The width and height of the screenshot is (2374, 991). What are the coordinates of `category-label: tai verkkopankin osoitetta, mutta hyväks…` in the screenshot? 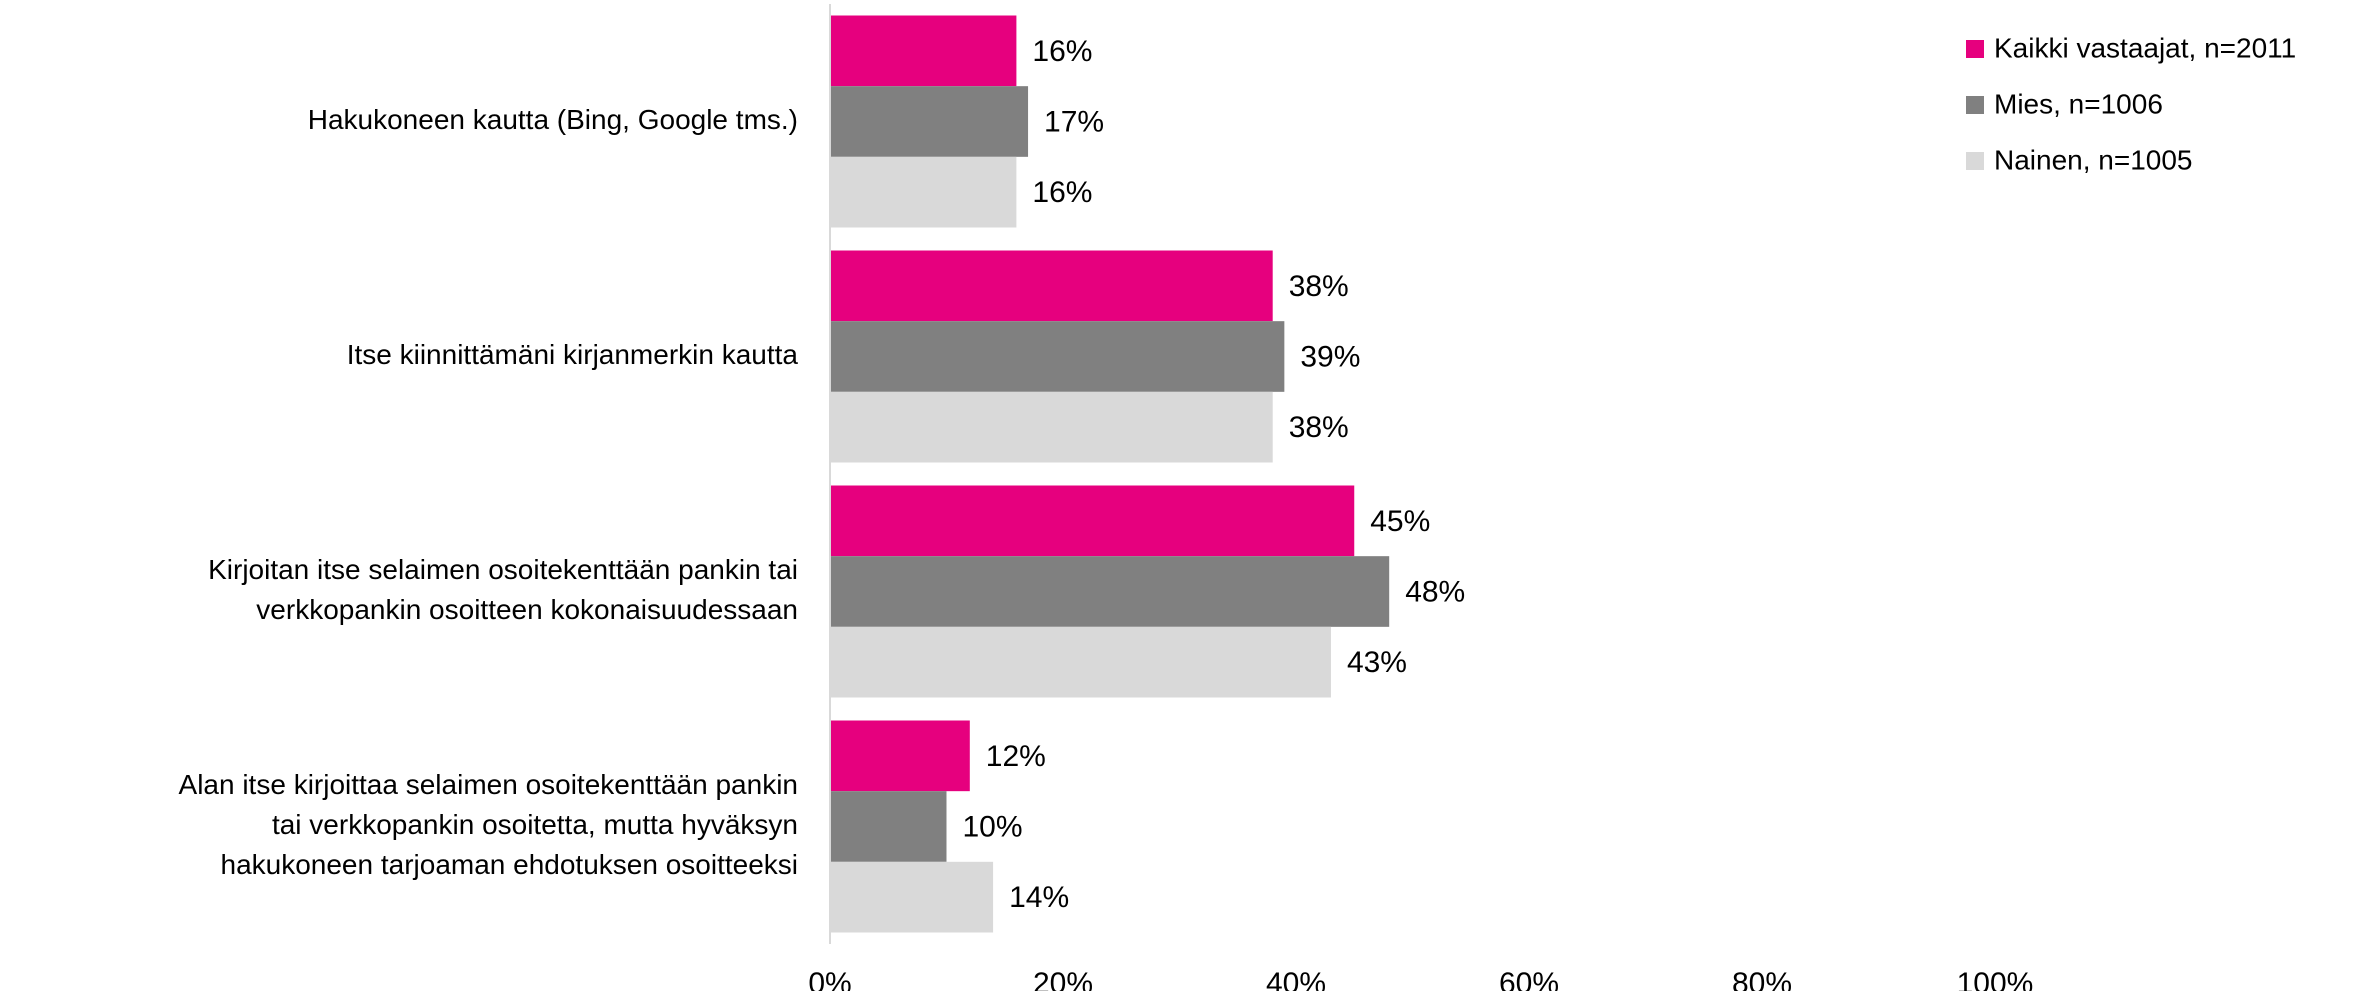 It's located at (535, 824).